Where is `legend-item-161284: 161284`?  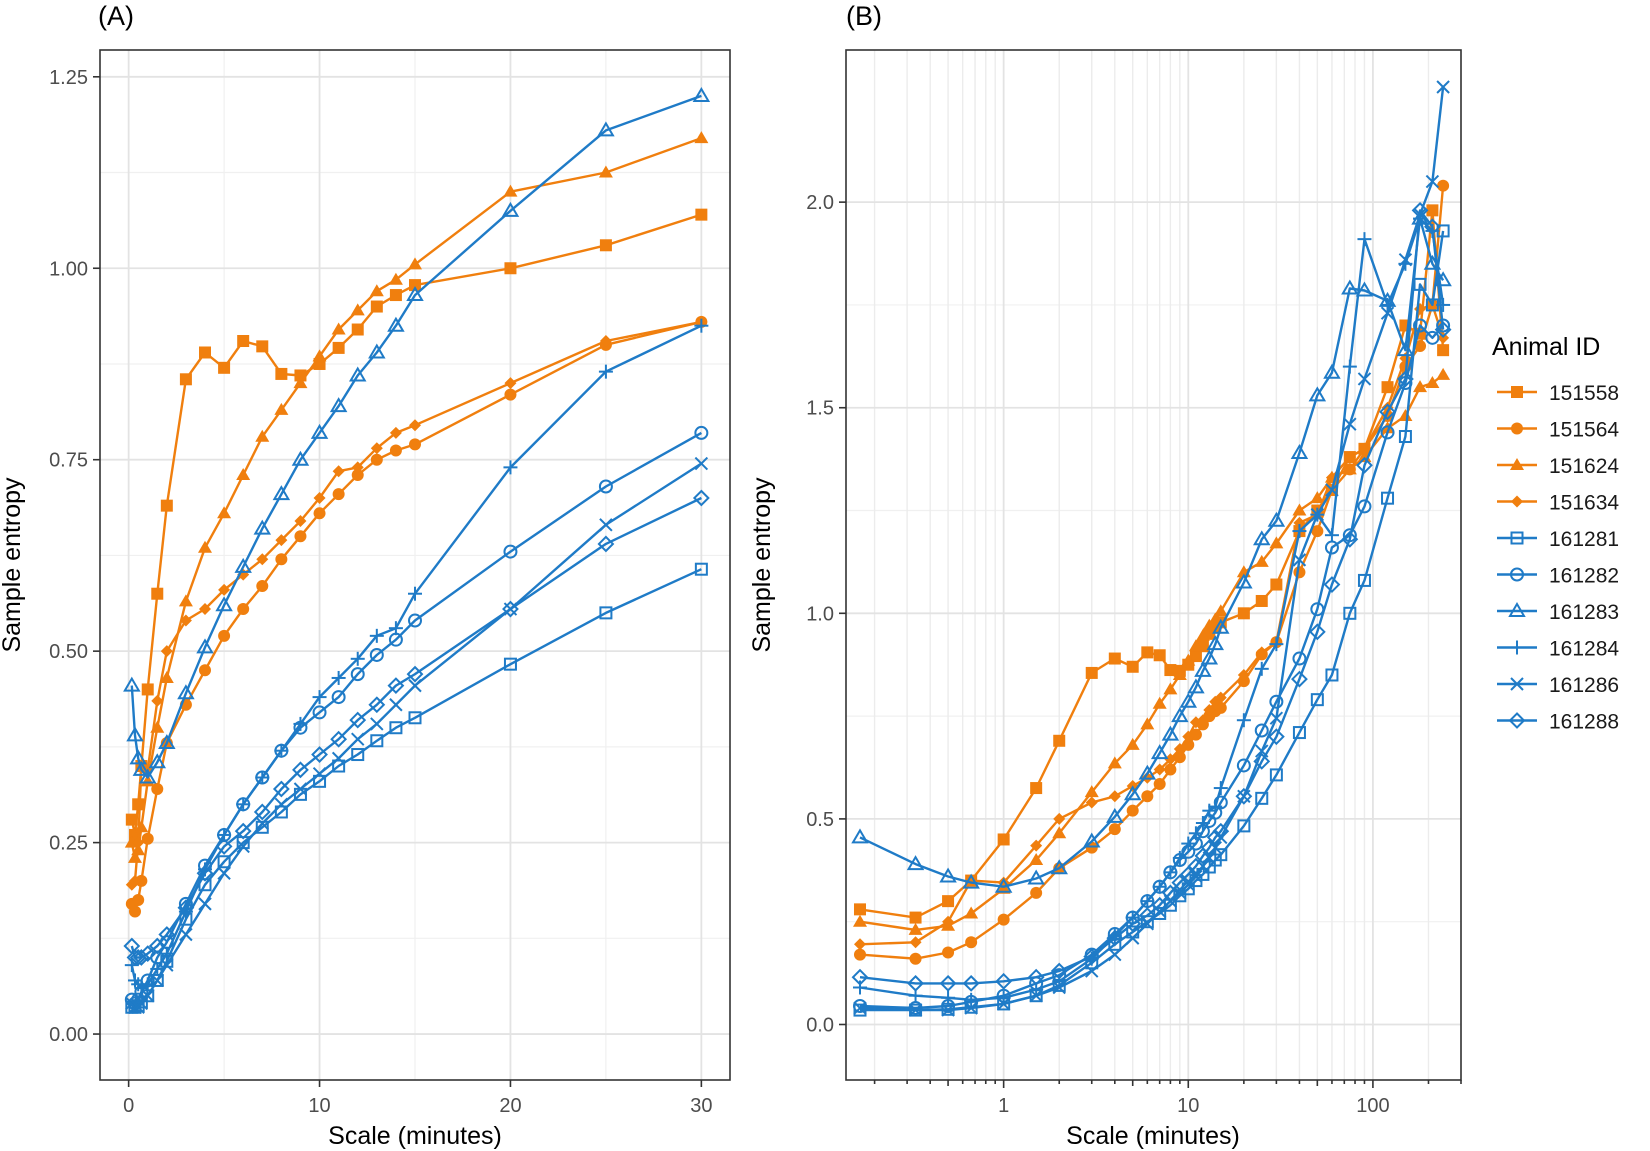 legend-item-161284: 161284 is located at coordinates (1558, 649).